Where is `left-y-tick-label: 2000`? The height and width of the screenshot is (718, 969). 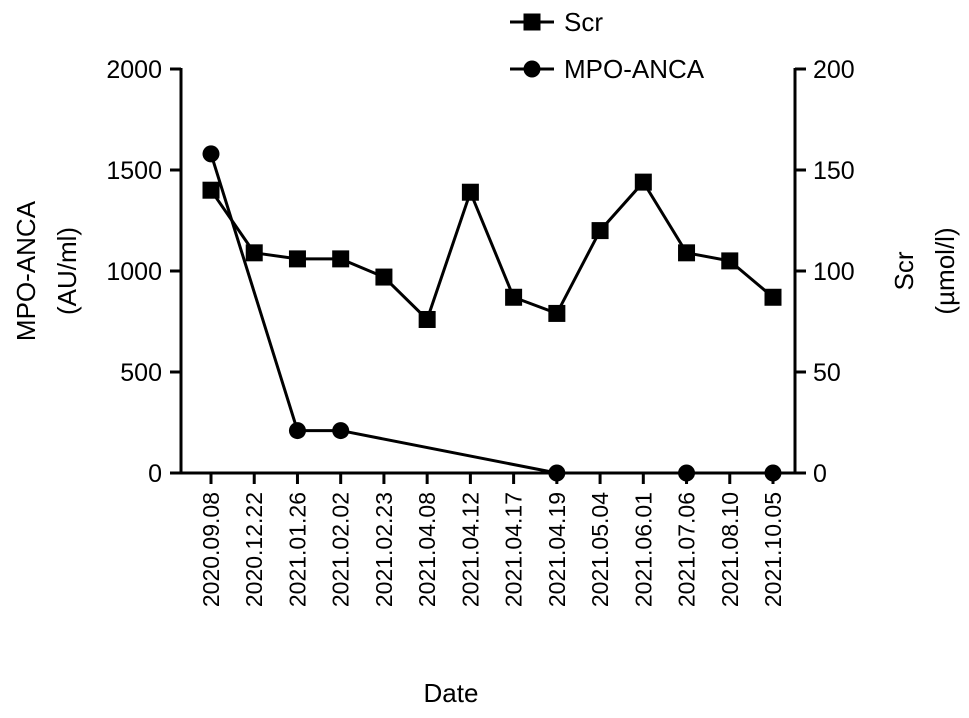
left-y-tick-label: 2000 is located at coordinates (134, 70).